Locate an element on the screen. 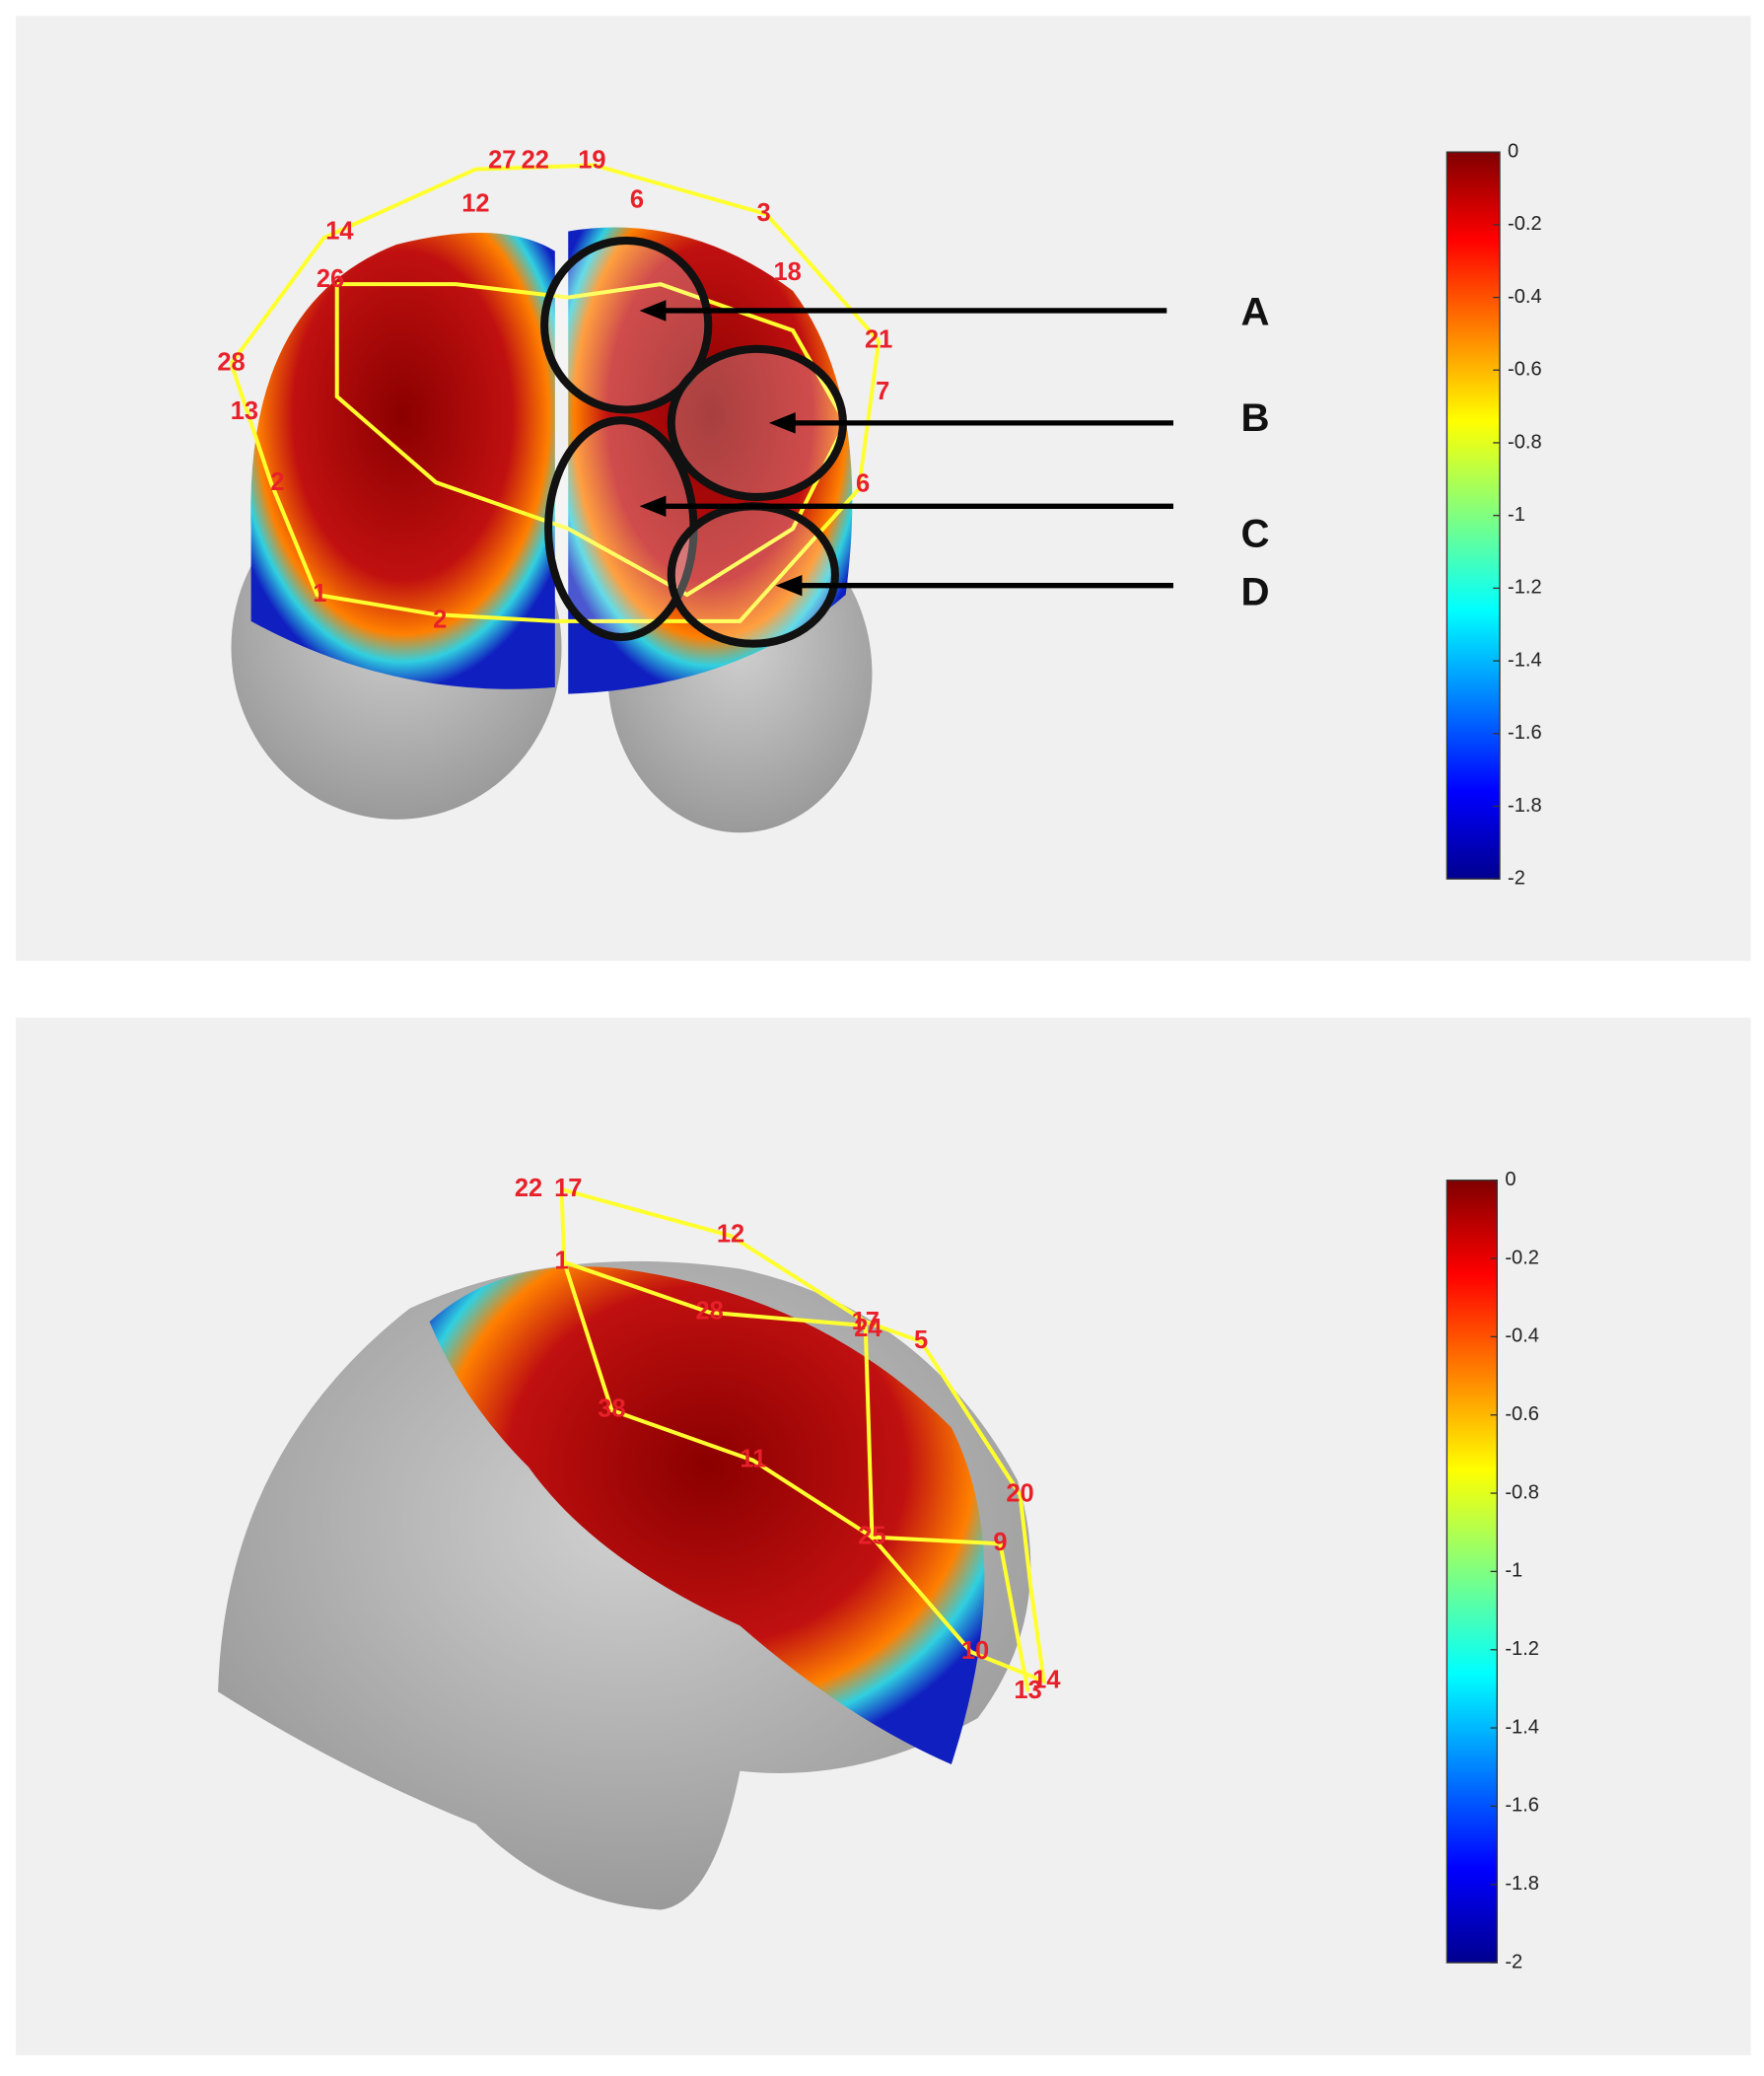 The height and width of the screenshot is (2076, 1764). channel-label: 18 is located at coordinates (788, 272).